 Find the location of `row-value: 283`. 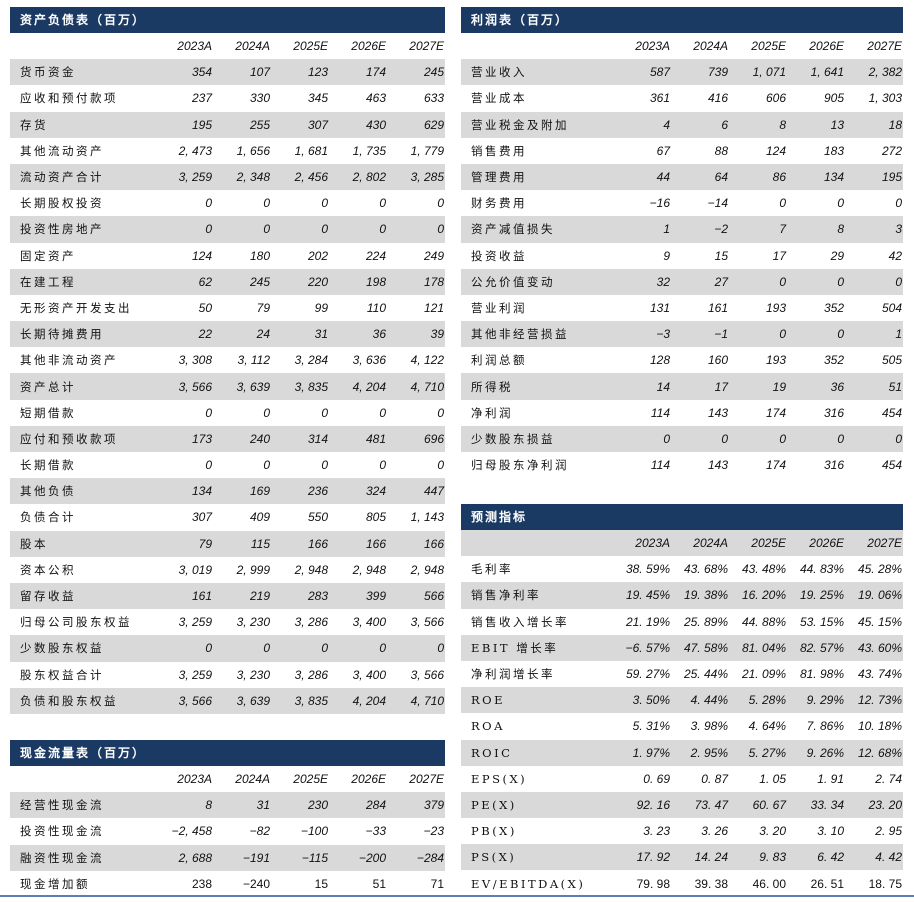

row-value: 283 is located at coordinates (317, 596).